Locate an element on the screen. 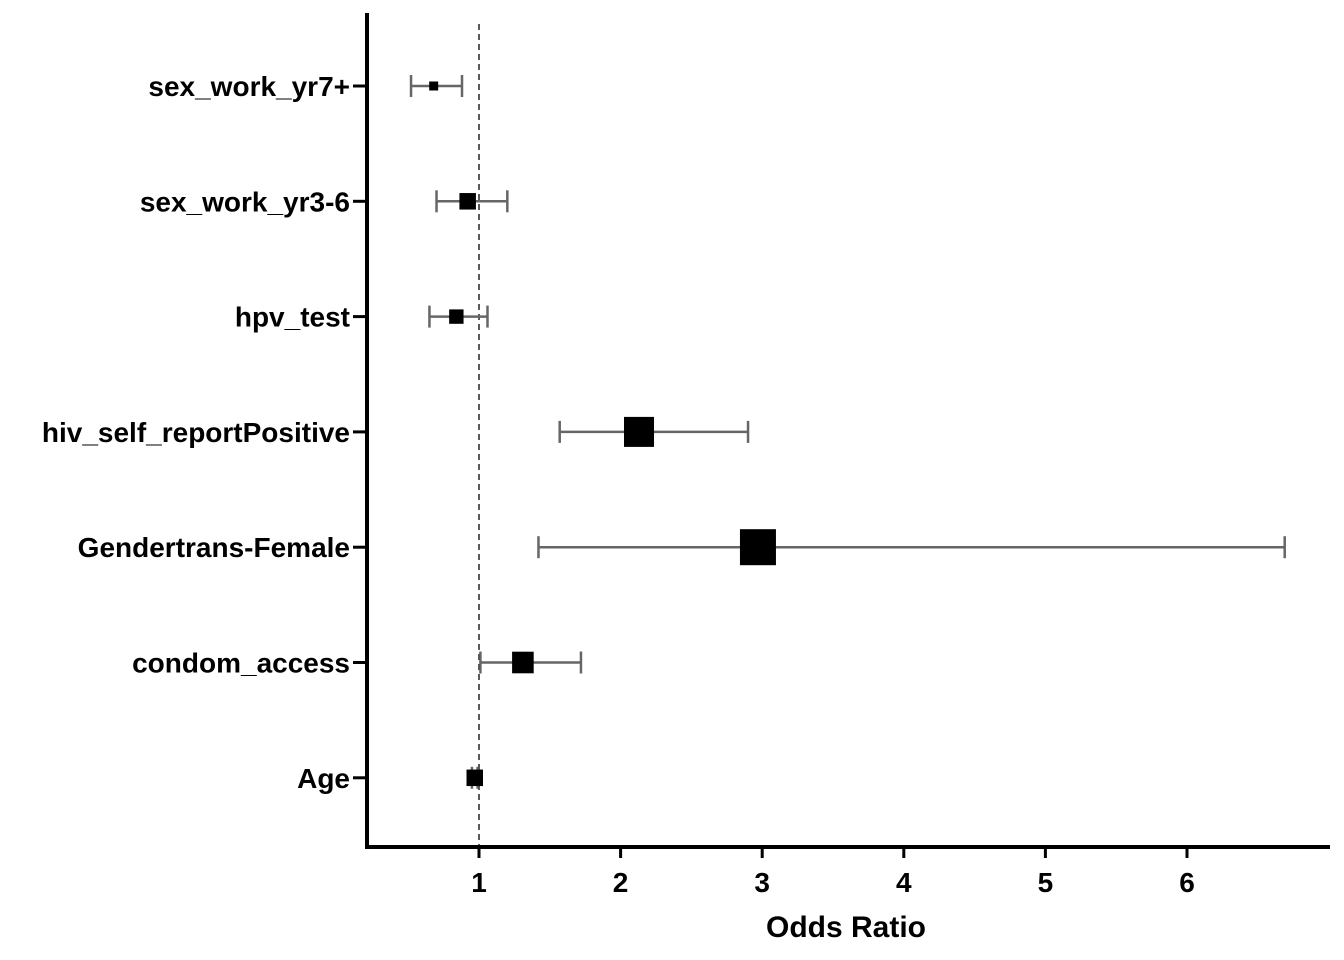  y-label: hiv_self_reportPositive is located at coordinates (196, 432).